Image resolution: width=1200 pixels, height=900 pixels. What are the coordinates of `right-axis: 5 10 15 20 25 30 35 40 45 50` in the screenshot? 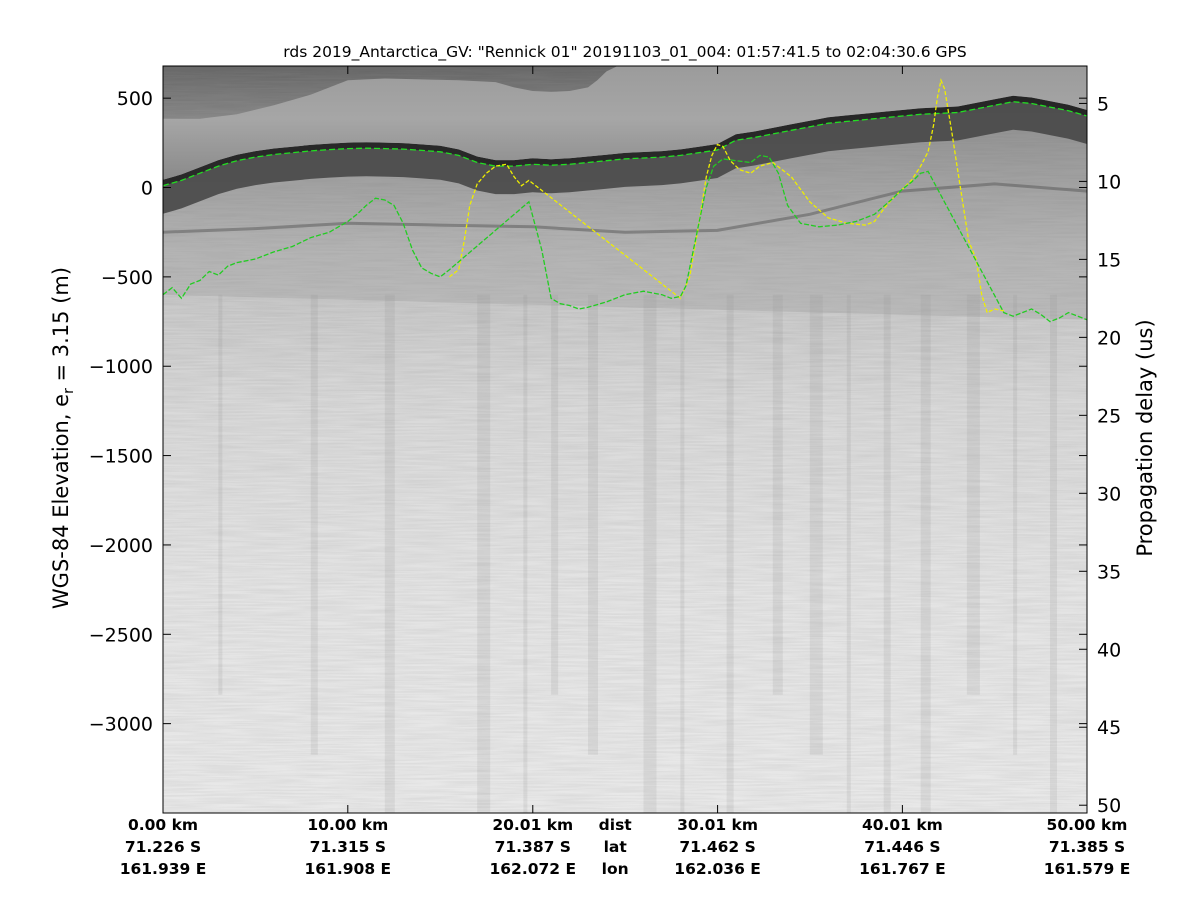 It's located at (1100, 455).